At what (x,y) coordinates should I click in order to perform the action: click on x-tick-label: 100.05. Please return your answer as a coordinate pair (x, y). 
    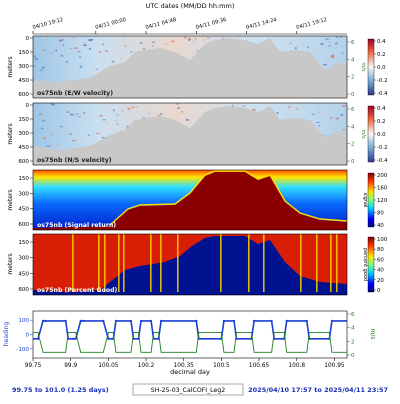
    Looking at the image, I should click on (108, 366).